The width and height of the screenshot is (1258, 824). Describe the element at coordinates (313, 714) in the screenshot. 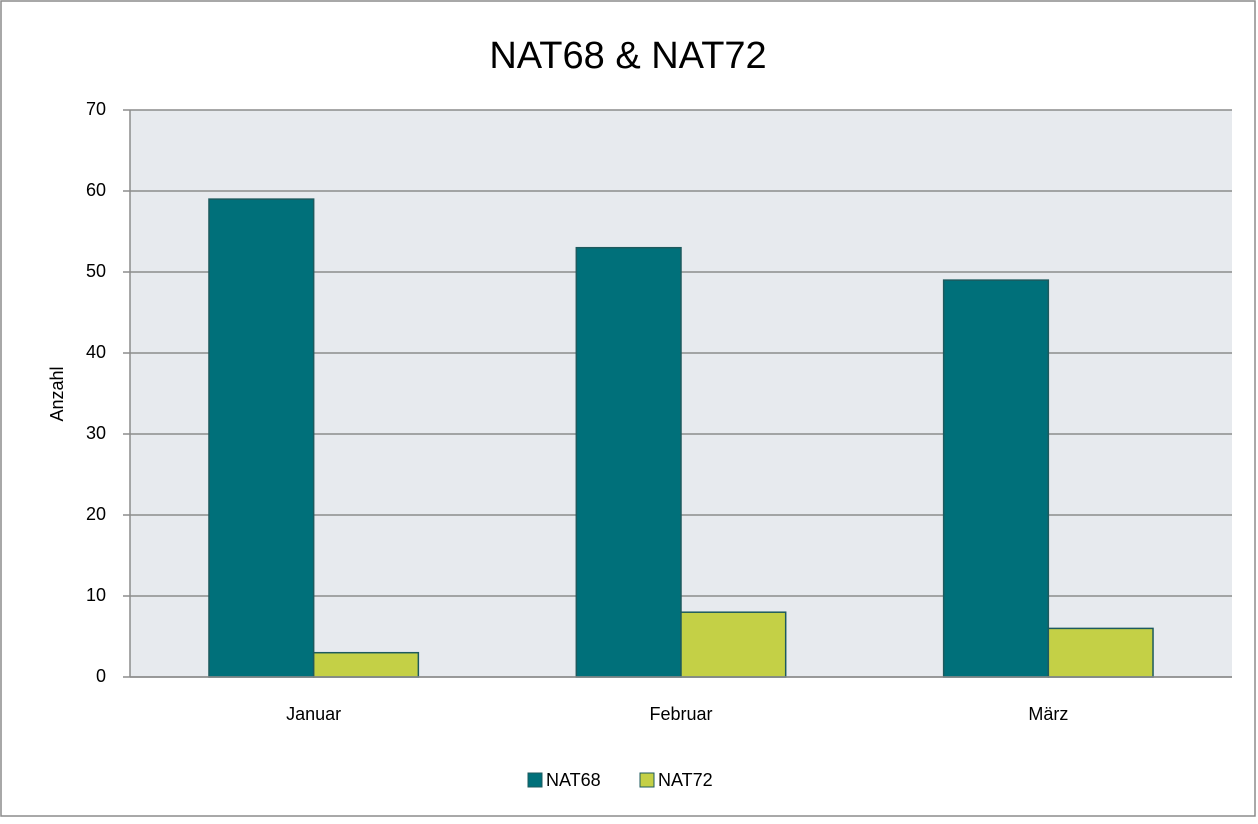

I see `x-tick-label: Januar` at that location.